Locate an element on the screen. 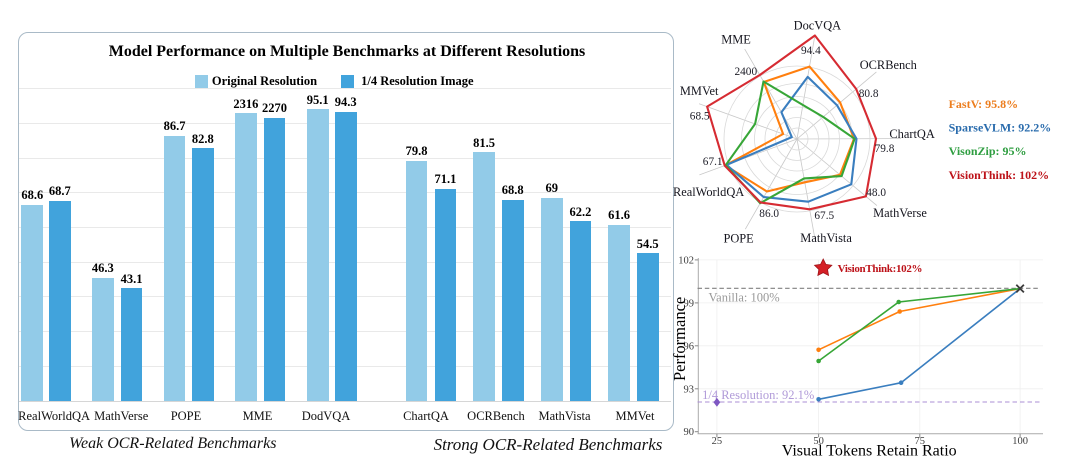 The height and width of the screenshot is (472, 1080). svg-text: 86.0 is located at coordinates (769, 214).